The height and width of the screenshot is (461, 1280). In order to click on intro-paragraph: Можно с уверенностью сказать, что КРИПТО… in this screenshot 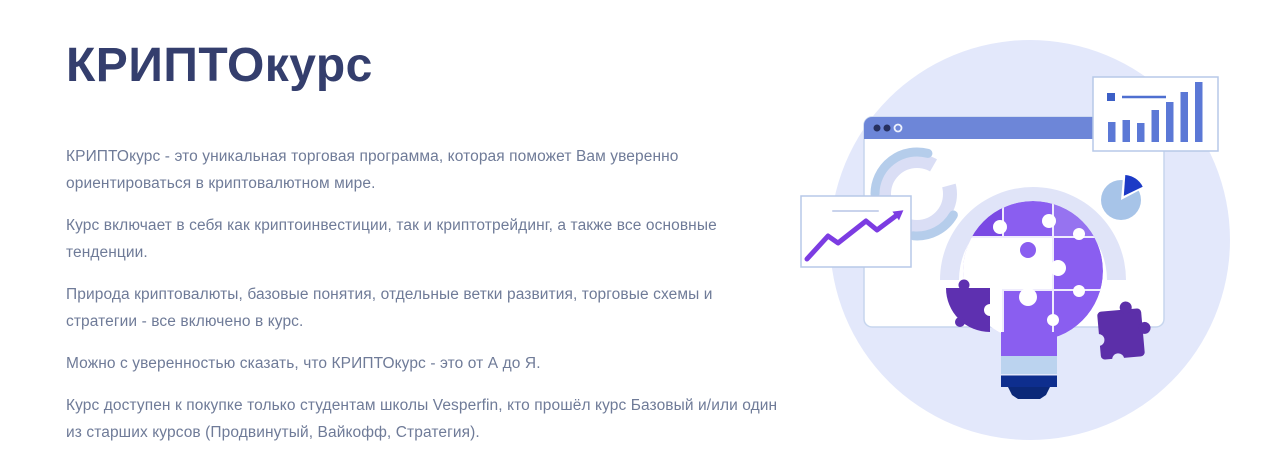, I will do `click(303, 363)`.